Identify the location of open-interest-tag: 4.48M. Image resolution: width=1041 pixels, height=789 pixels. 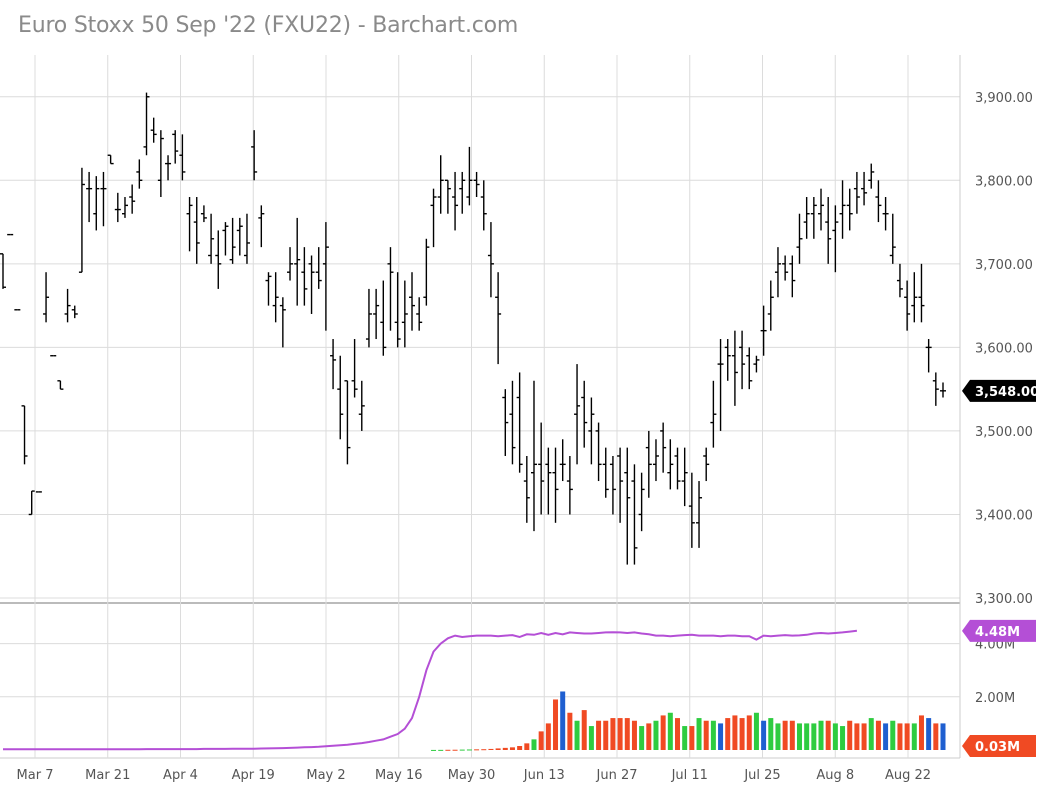
(999, 630).